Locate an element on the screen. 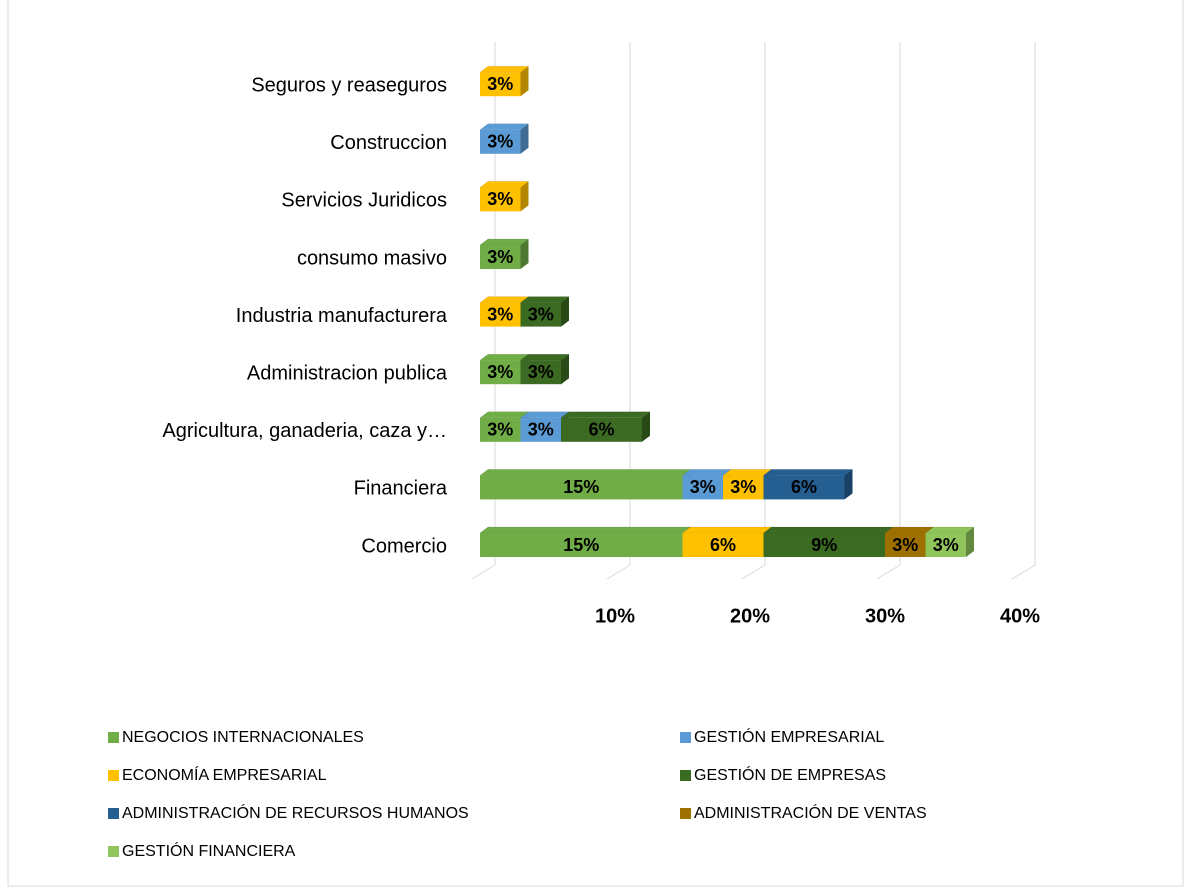  y-tick-label: Administracion publica is located at coordinates (347, 373).